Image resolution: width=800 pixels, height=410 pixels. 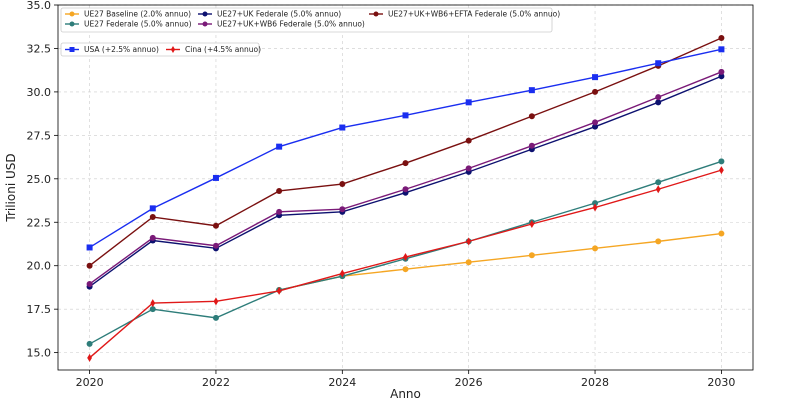 I want to click on legend-label: USA (+2.5% annuo), so click(x=121, y=49).